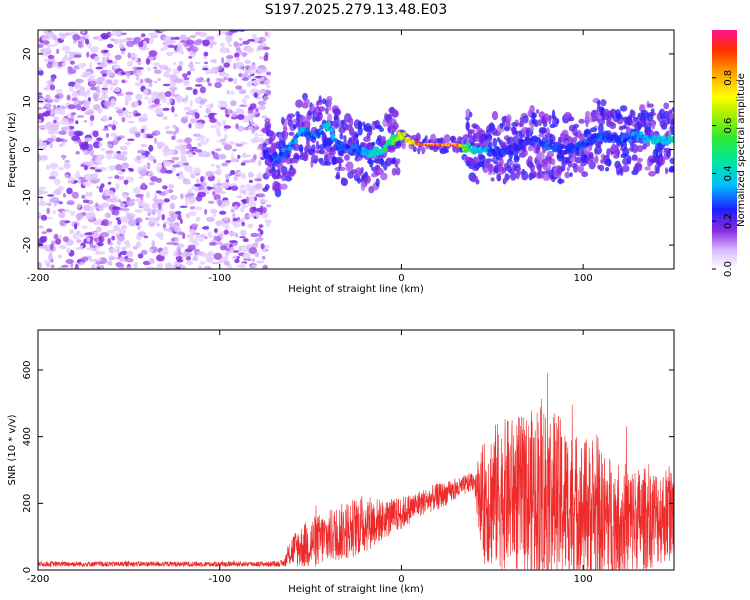  What do you see at coordinates (728, 78) in the screenshot?
I see `colorbar-tick-label: 0.8` at bounding box center [728, 78].